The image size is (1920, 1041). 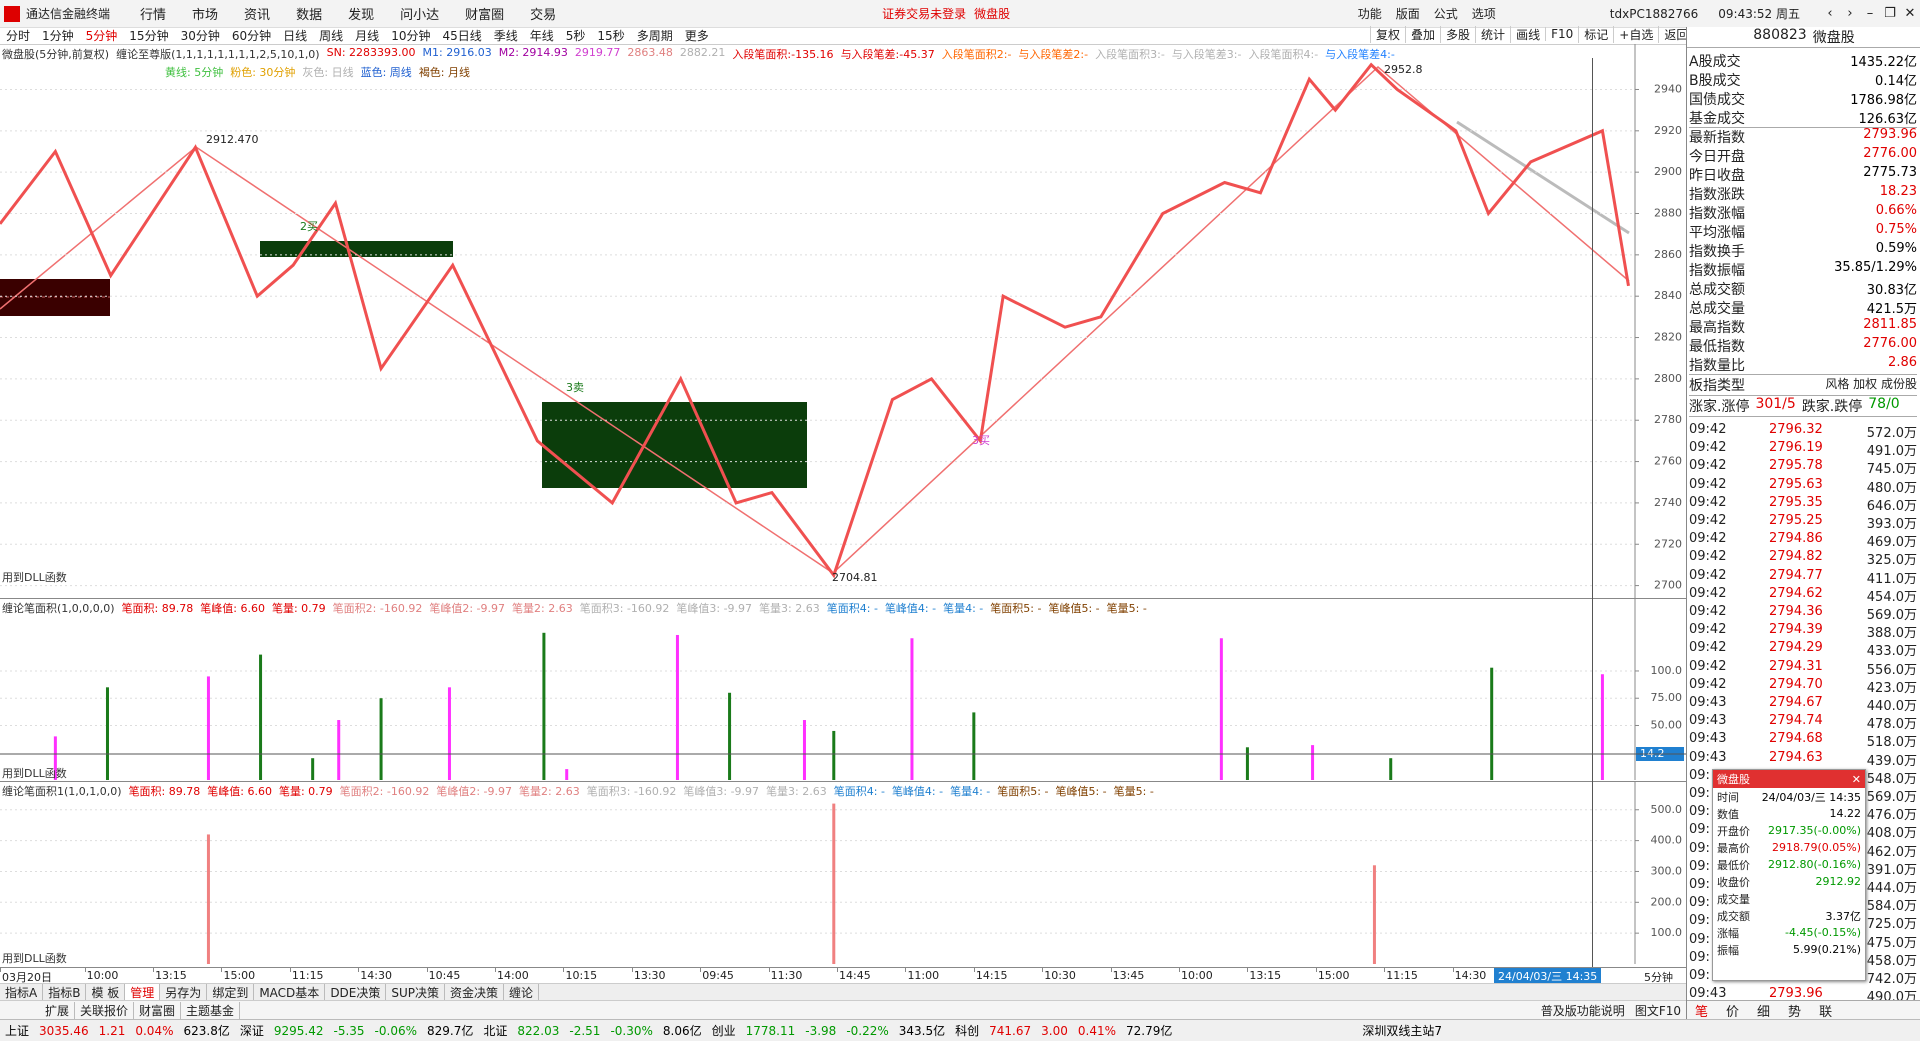 I want to click on link: 图文F10, so click(x=1657, y=1011).